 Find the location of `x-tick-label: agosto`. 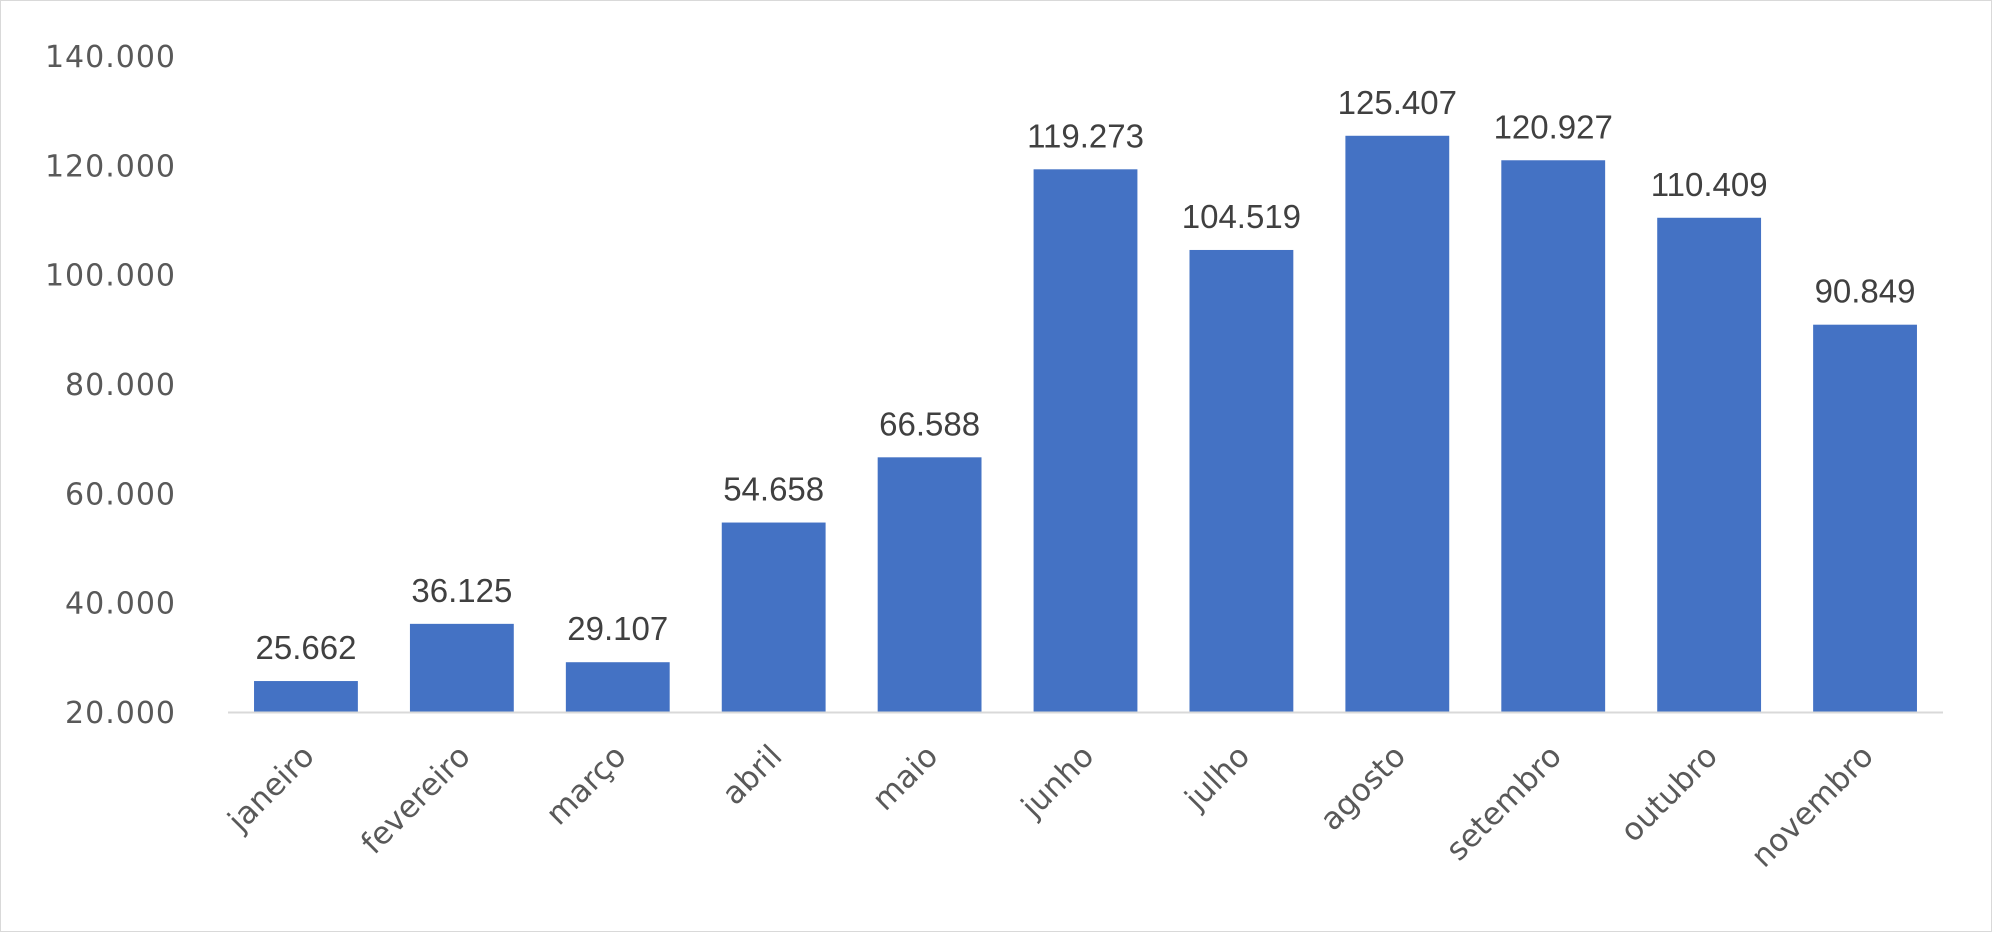

x-tick-label: agosto is located at coordinates (1363, 788).